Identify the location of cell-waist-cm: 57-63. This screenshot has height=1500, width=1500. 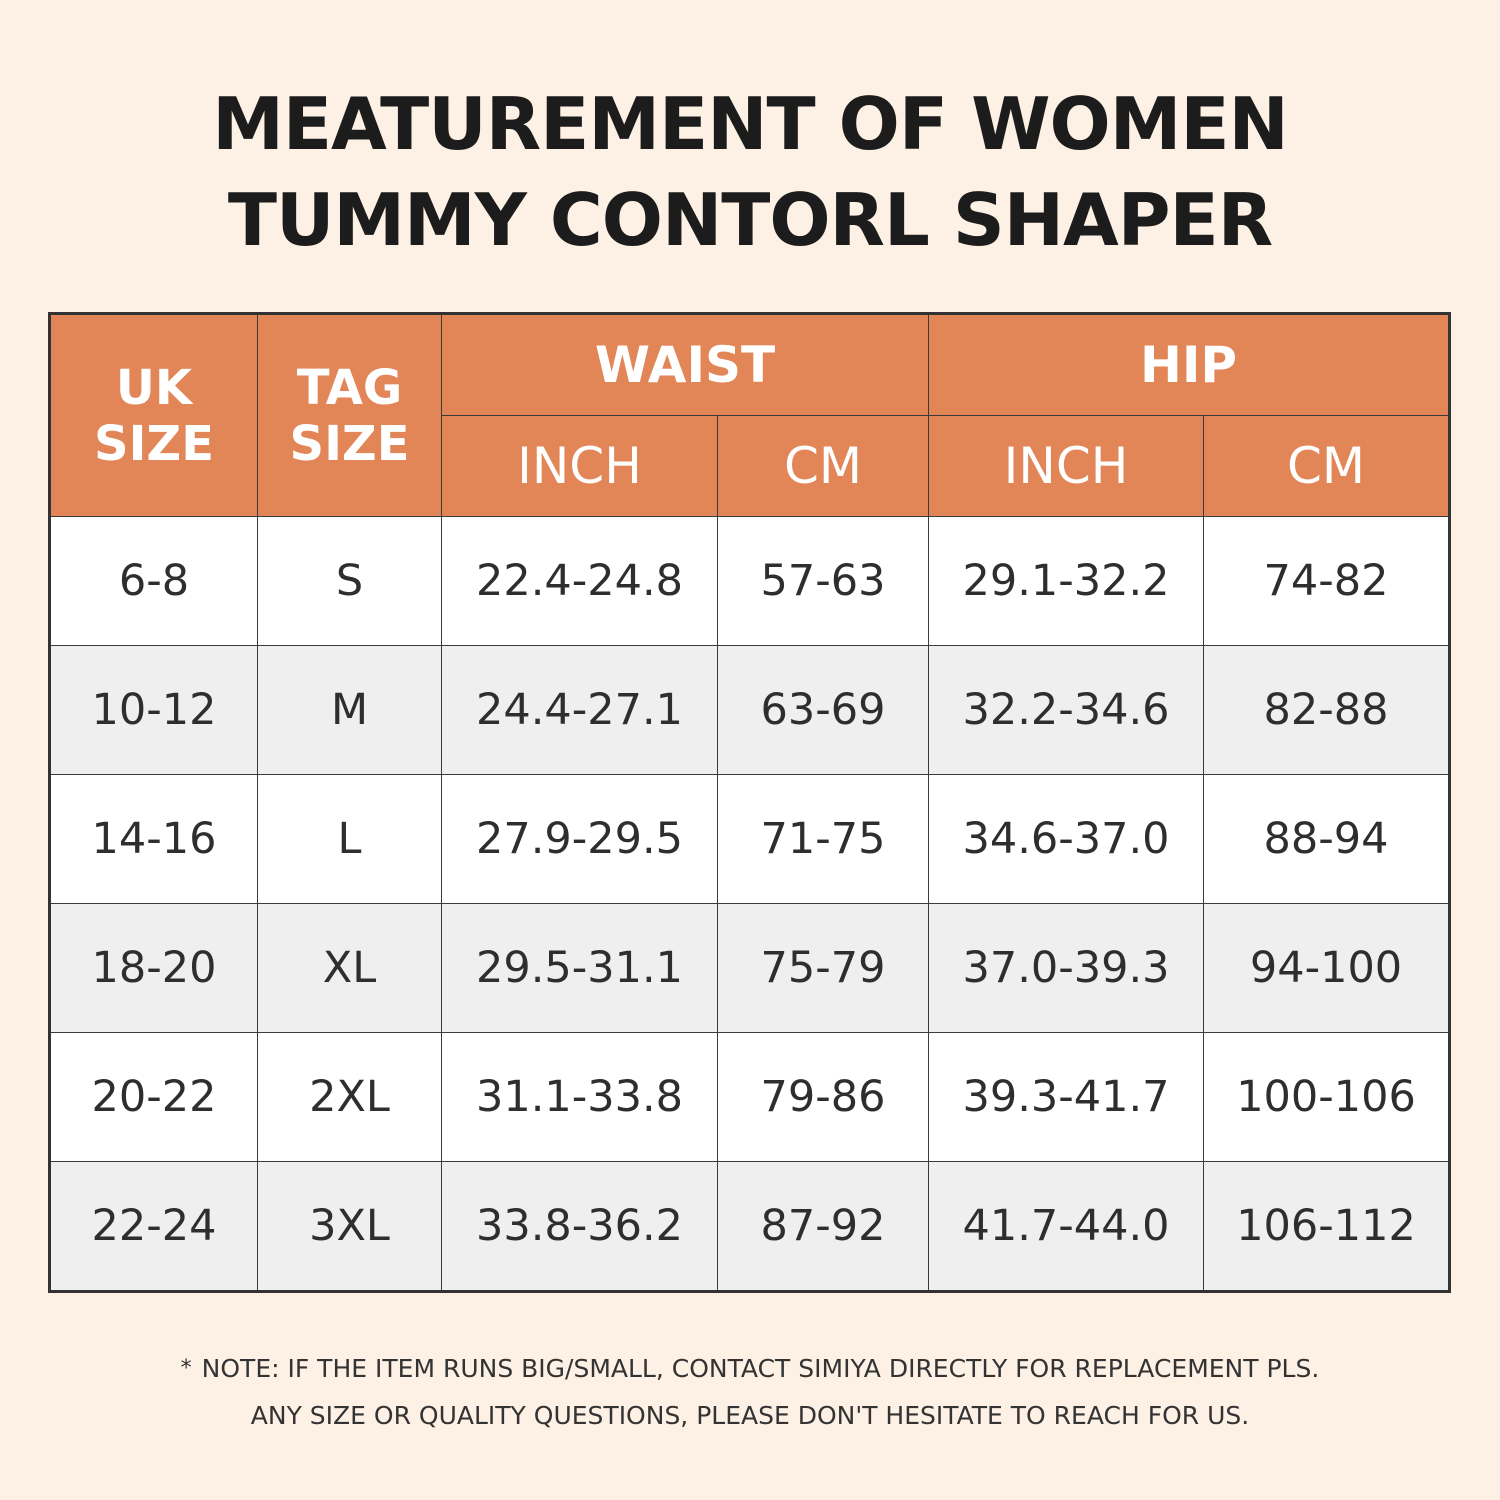
(823, 581).